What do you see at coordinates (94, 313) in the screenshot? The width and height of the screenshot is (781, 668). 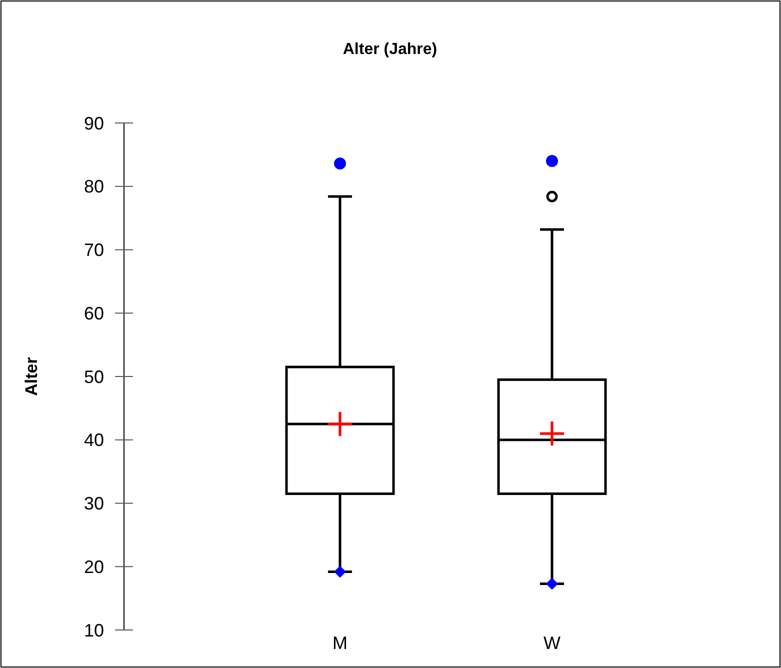 I see `y-tick-label: 60` at bounding box center [94, 313].